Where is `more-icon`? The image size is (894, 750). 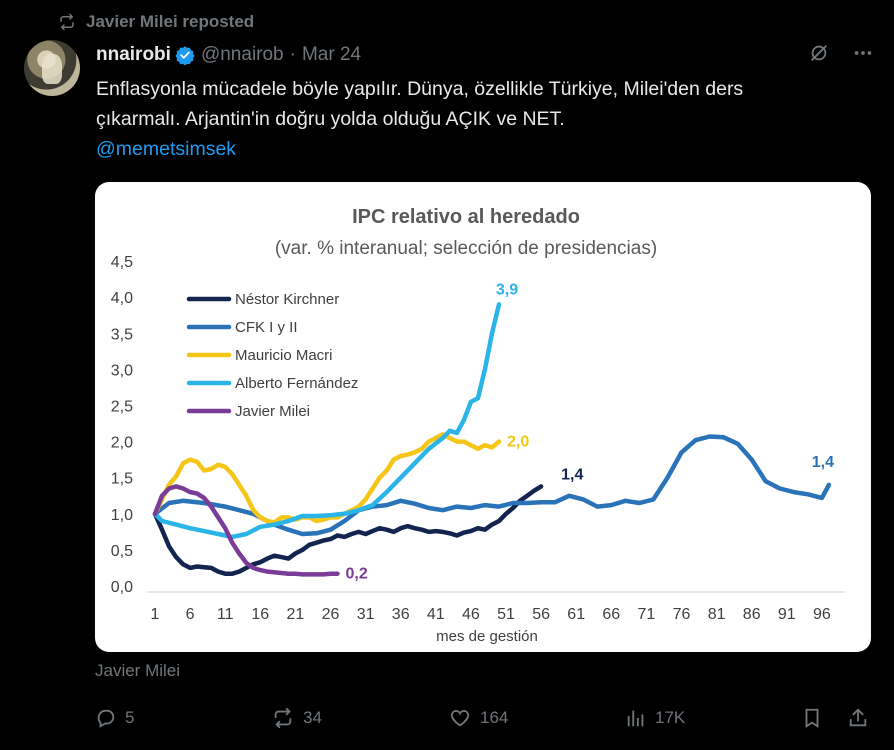 more-icon is located at coordinates (863, 53).